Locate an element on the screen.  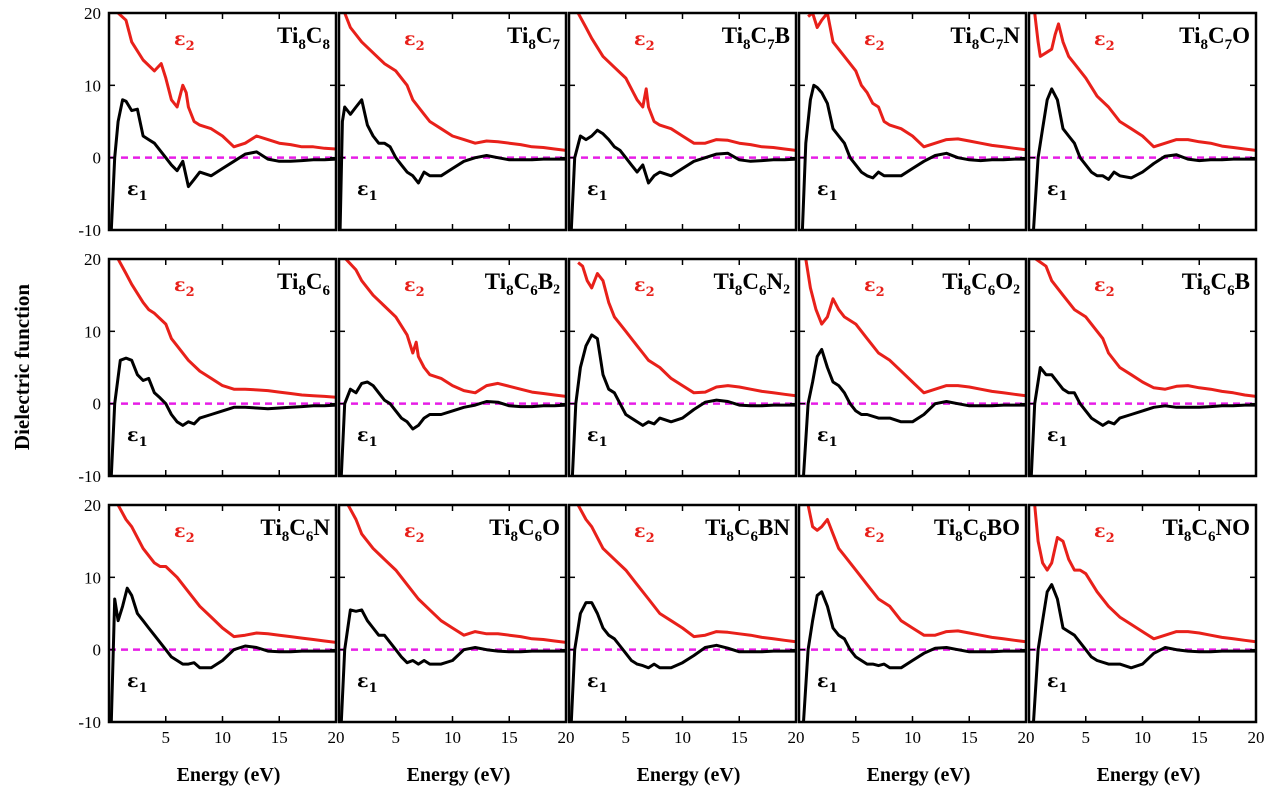
panel-ti8c6o2: Ti8​C6​O₂ ε2 ε1 is located at coordinates (912, 367).